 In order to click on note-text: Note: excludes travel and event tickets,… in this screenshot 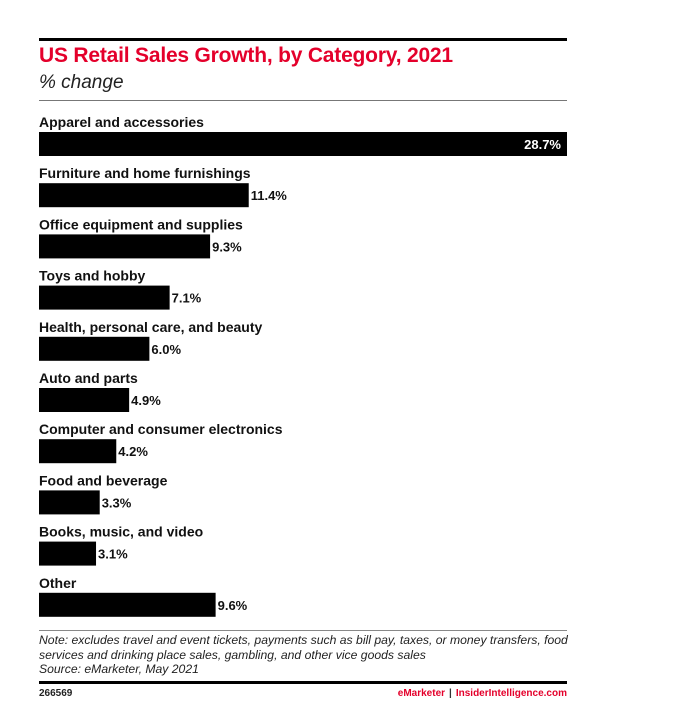, I will do `click(303, 647)`.